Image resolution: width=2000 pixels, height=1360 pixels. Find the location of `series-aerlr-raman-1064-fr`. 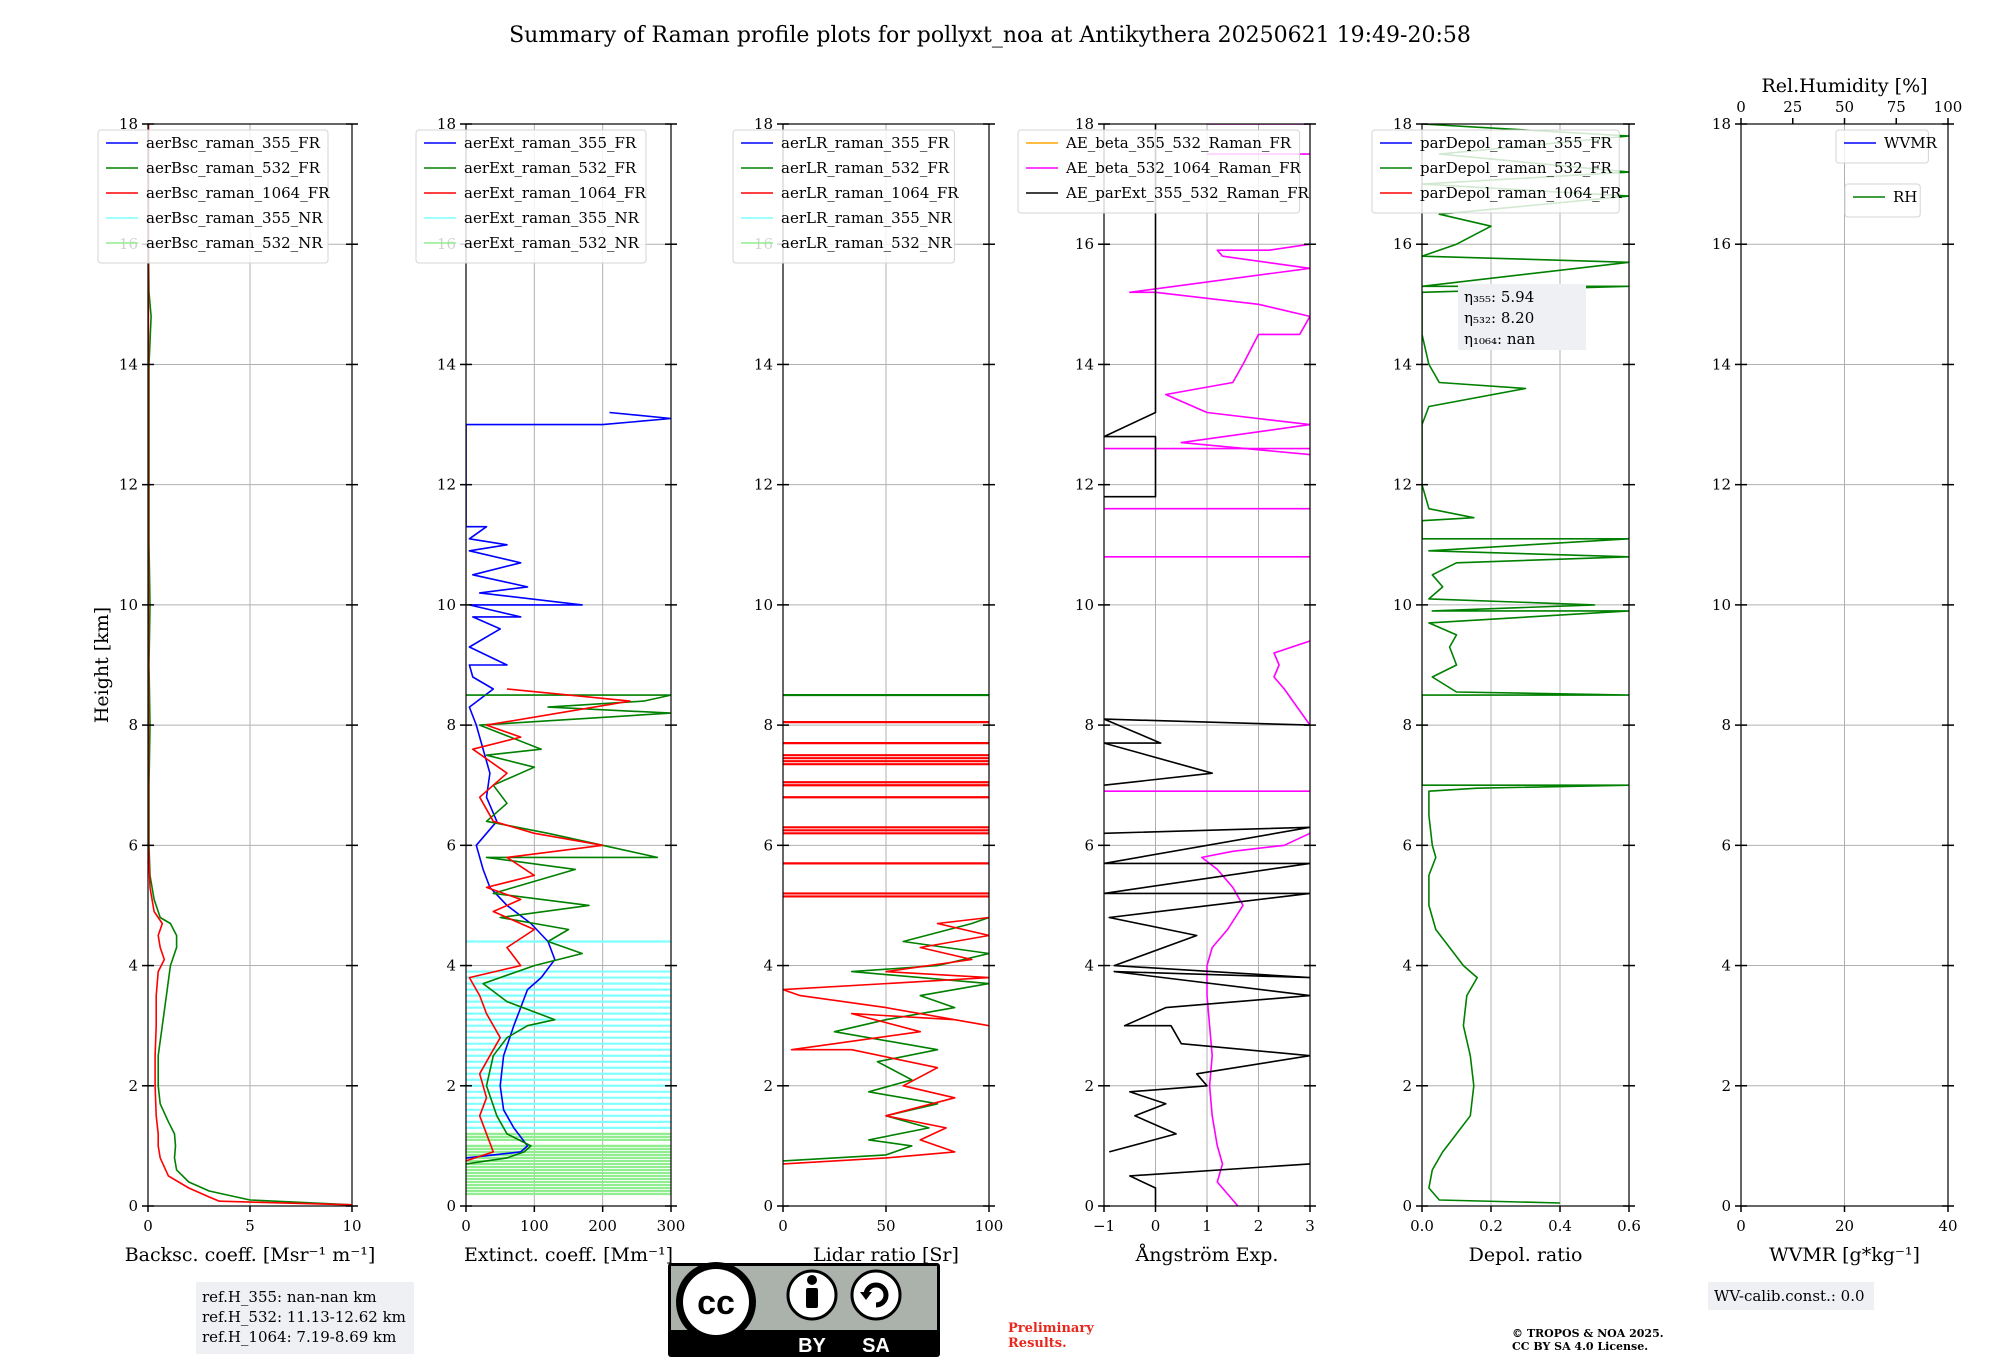

series-aerlr-raman-1064-fr is located at coordinates (886, 1040).